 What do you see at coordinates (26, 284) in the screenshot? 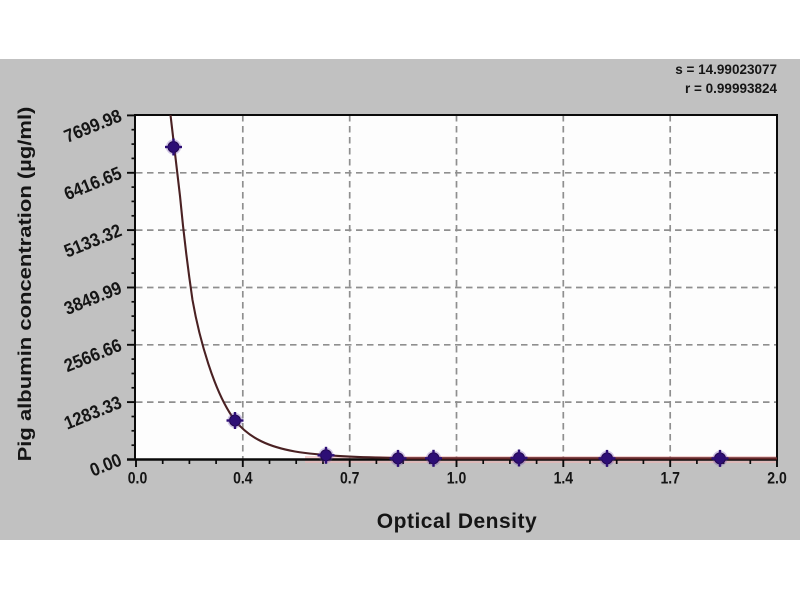
I see `svg-text:Pig albumin concentration (µg/: Pig albumin concentration (µg/ml)` at bounding box center [26, 284].